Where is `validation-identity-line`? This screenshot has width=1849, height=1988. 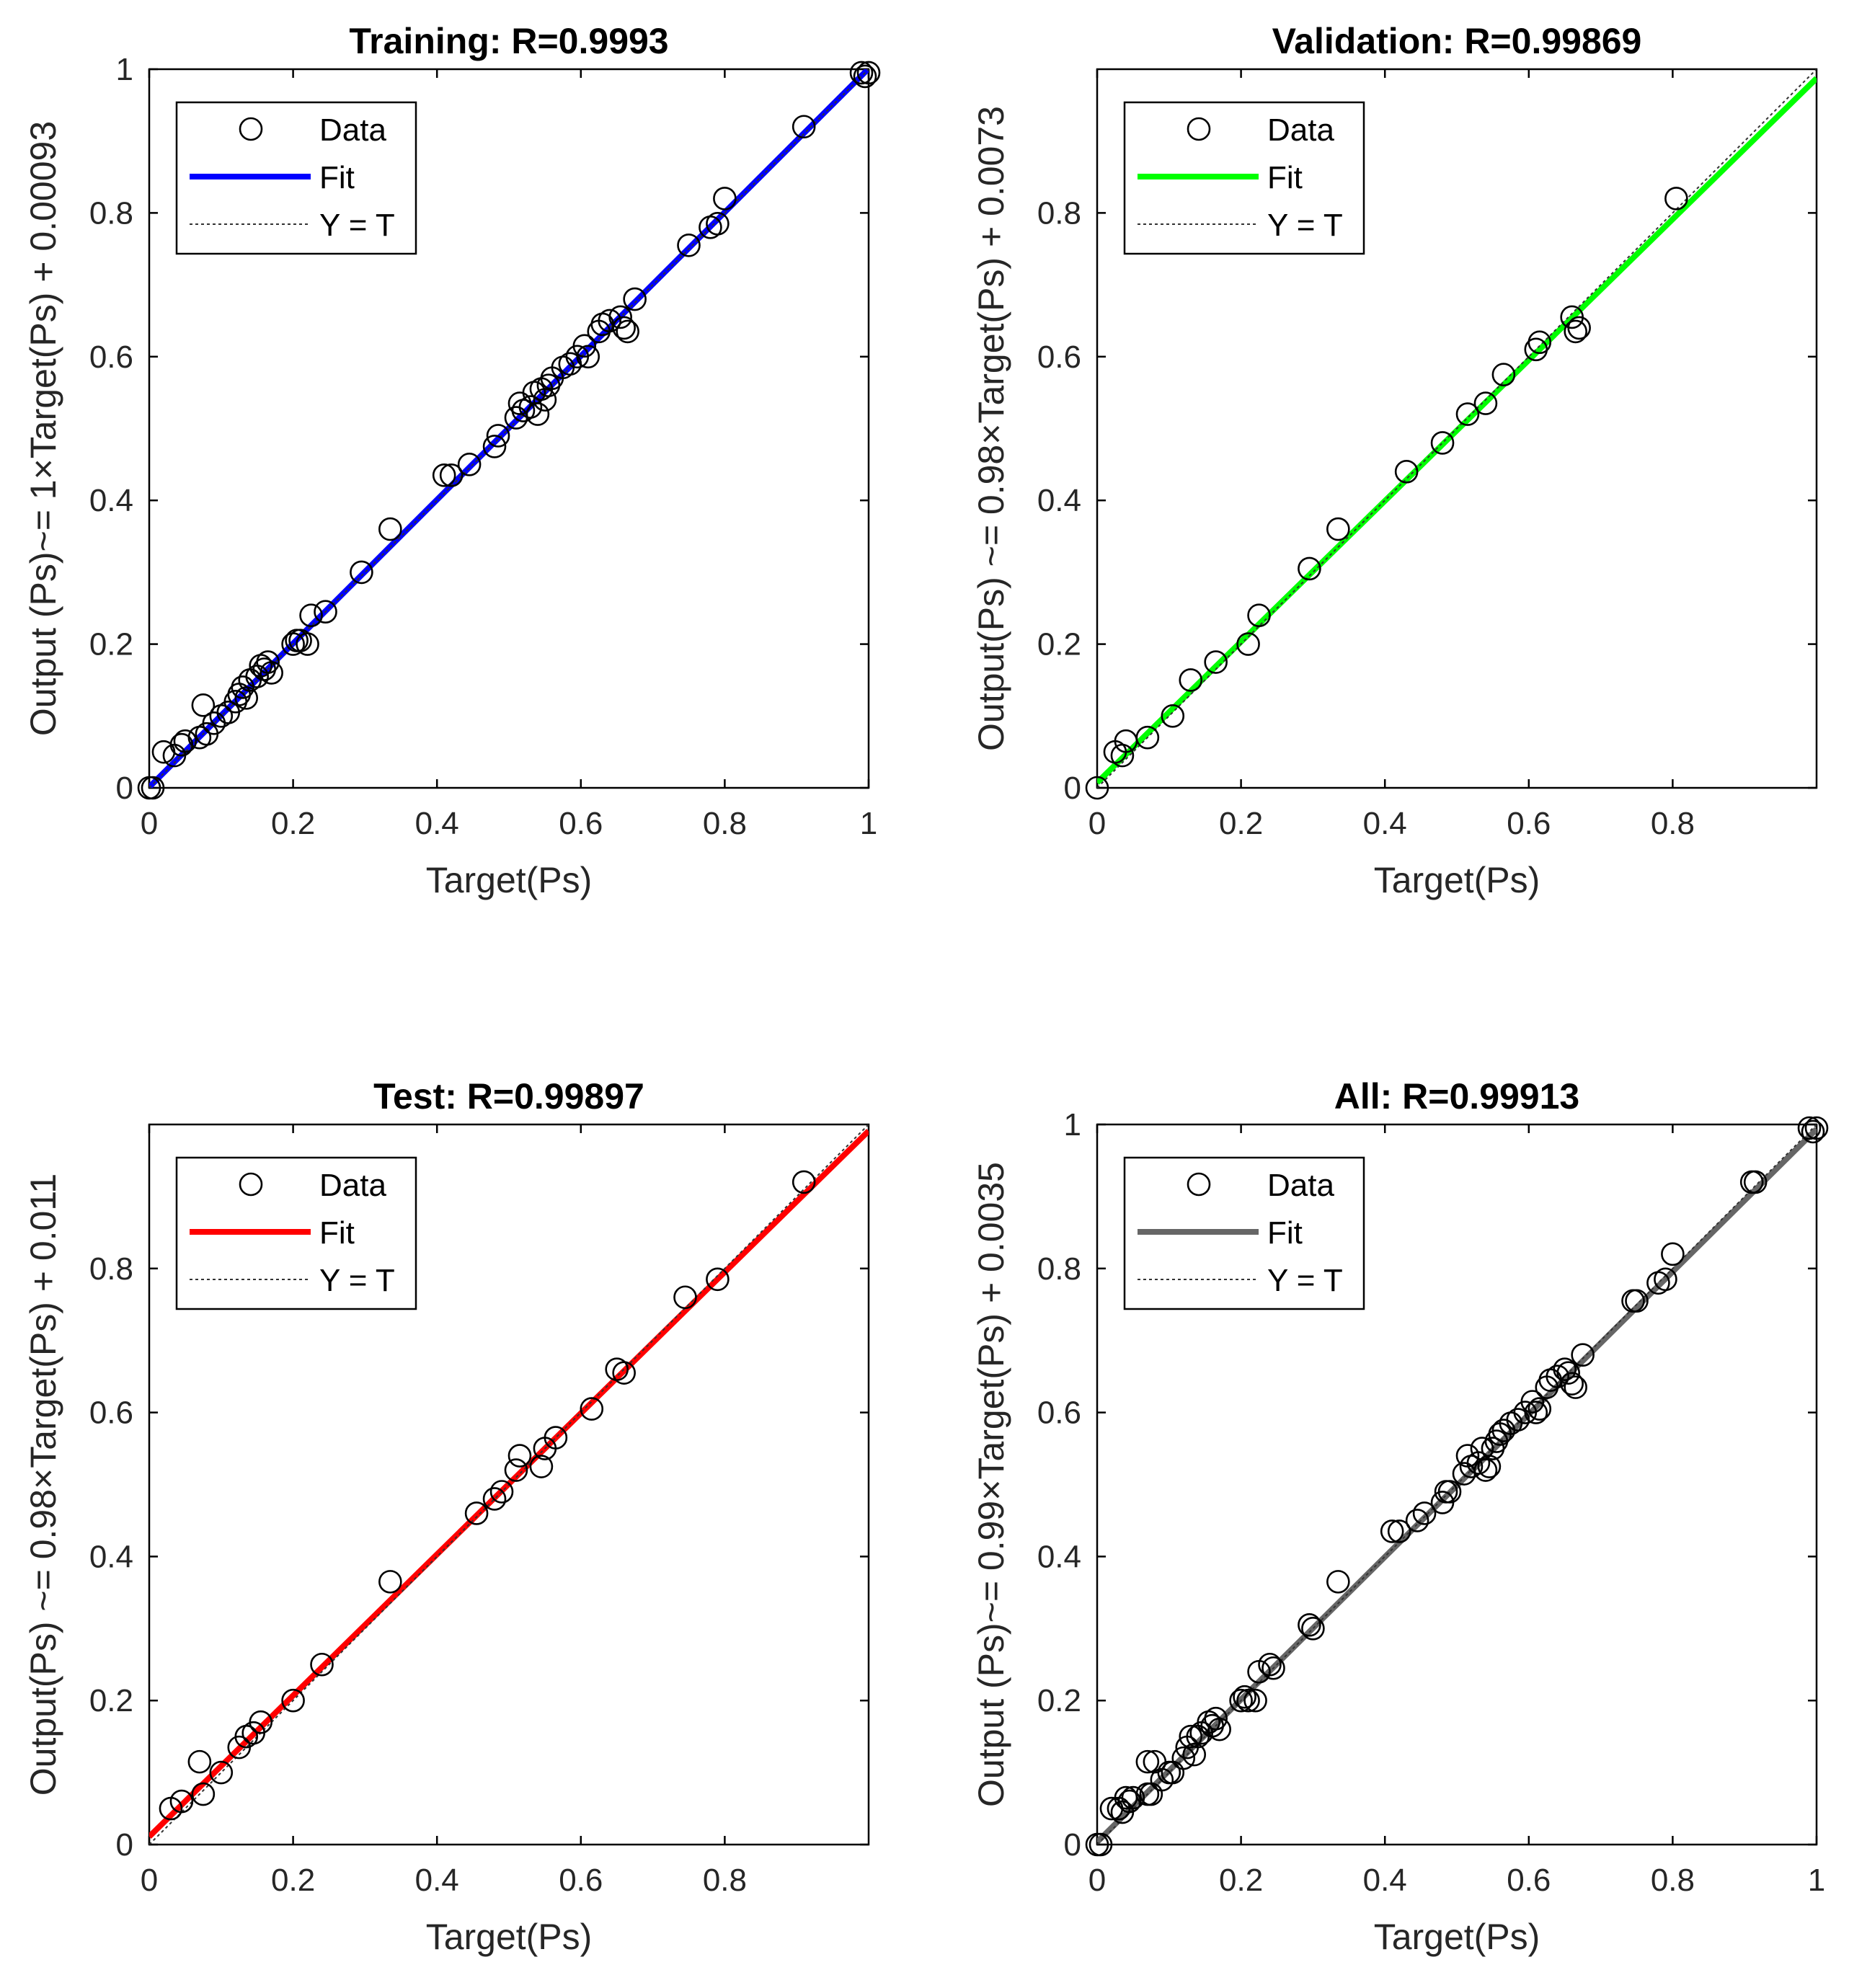
validation-identity-line is located at coordinates (1457, 429).